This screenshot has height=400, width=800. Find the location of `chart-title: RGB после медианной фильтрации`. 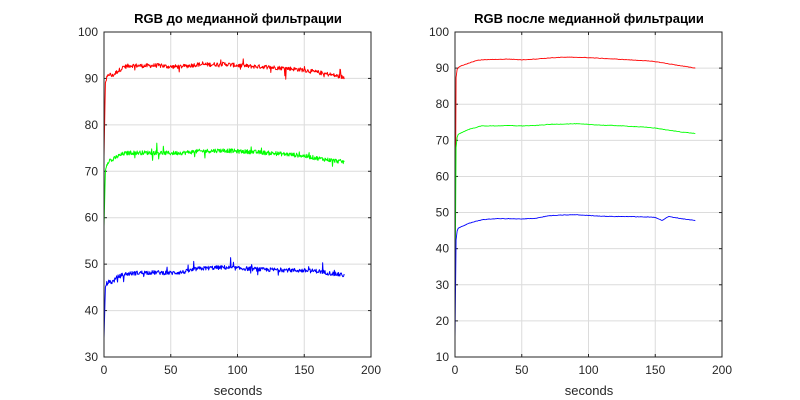

chart-title: RGB после медианной фильтрации is located at coordinates (589, 18).